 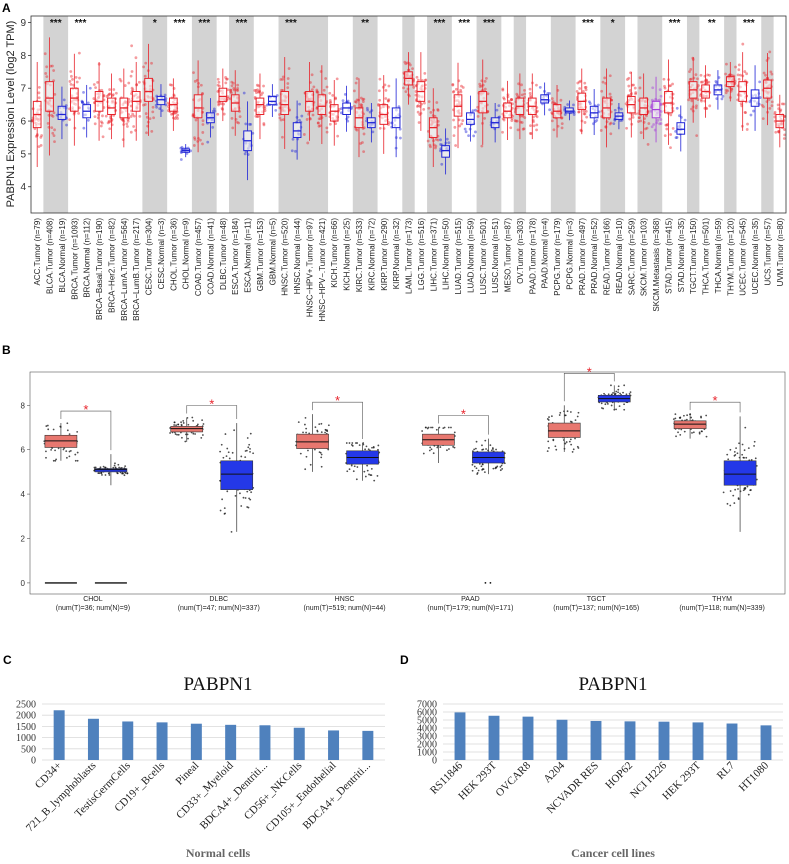 What do you see at coordinates (223, 254) in the screenshot?
I see `panel-a-x-label: DLBC.Tumor (n=48)` at bounding box center [223, 254].